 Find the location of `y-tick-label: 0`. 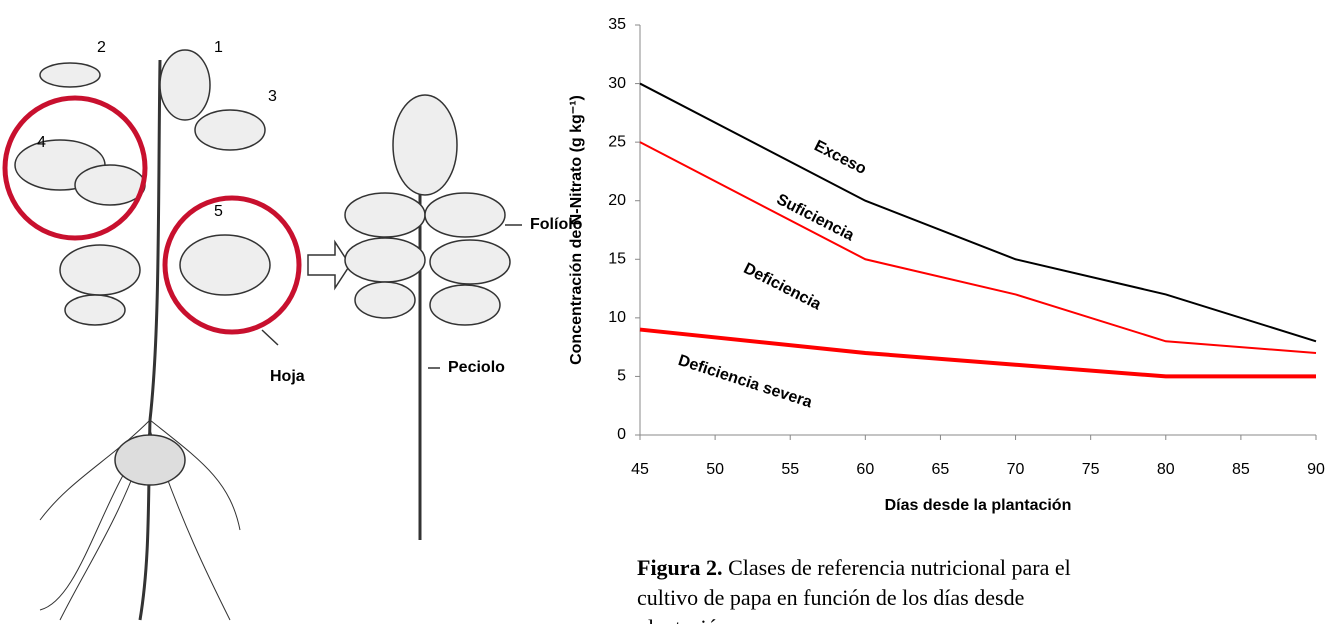

y-tick-label: 0 is located at coordinates (621, 434).